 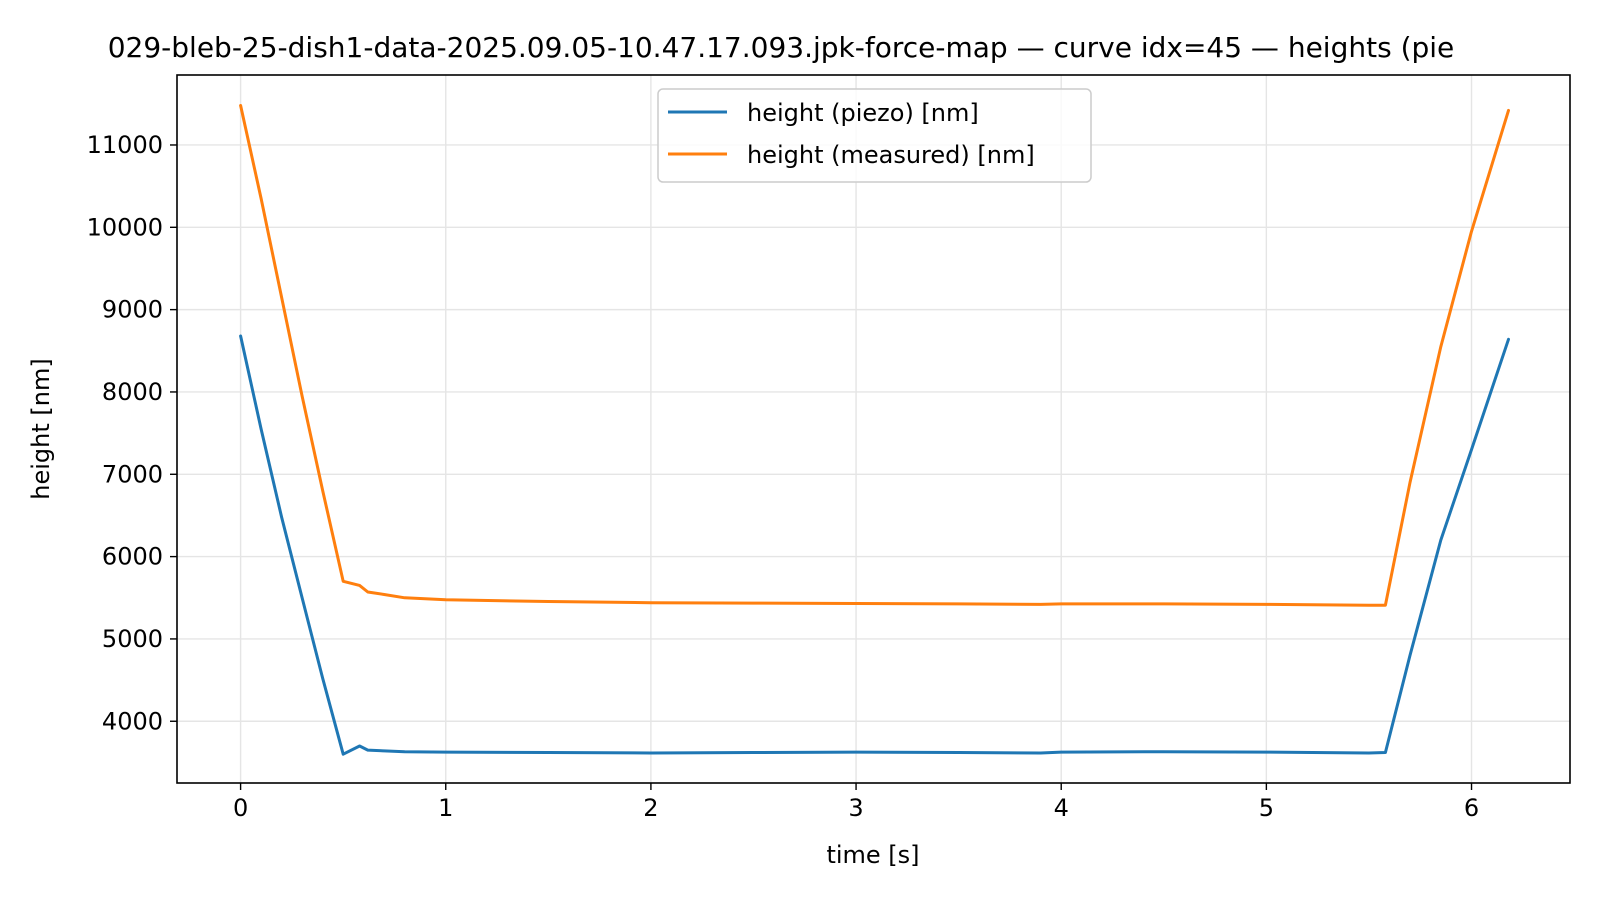 I want to click on legend-box, so click(x=874, y=135).